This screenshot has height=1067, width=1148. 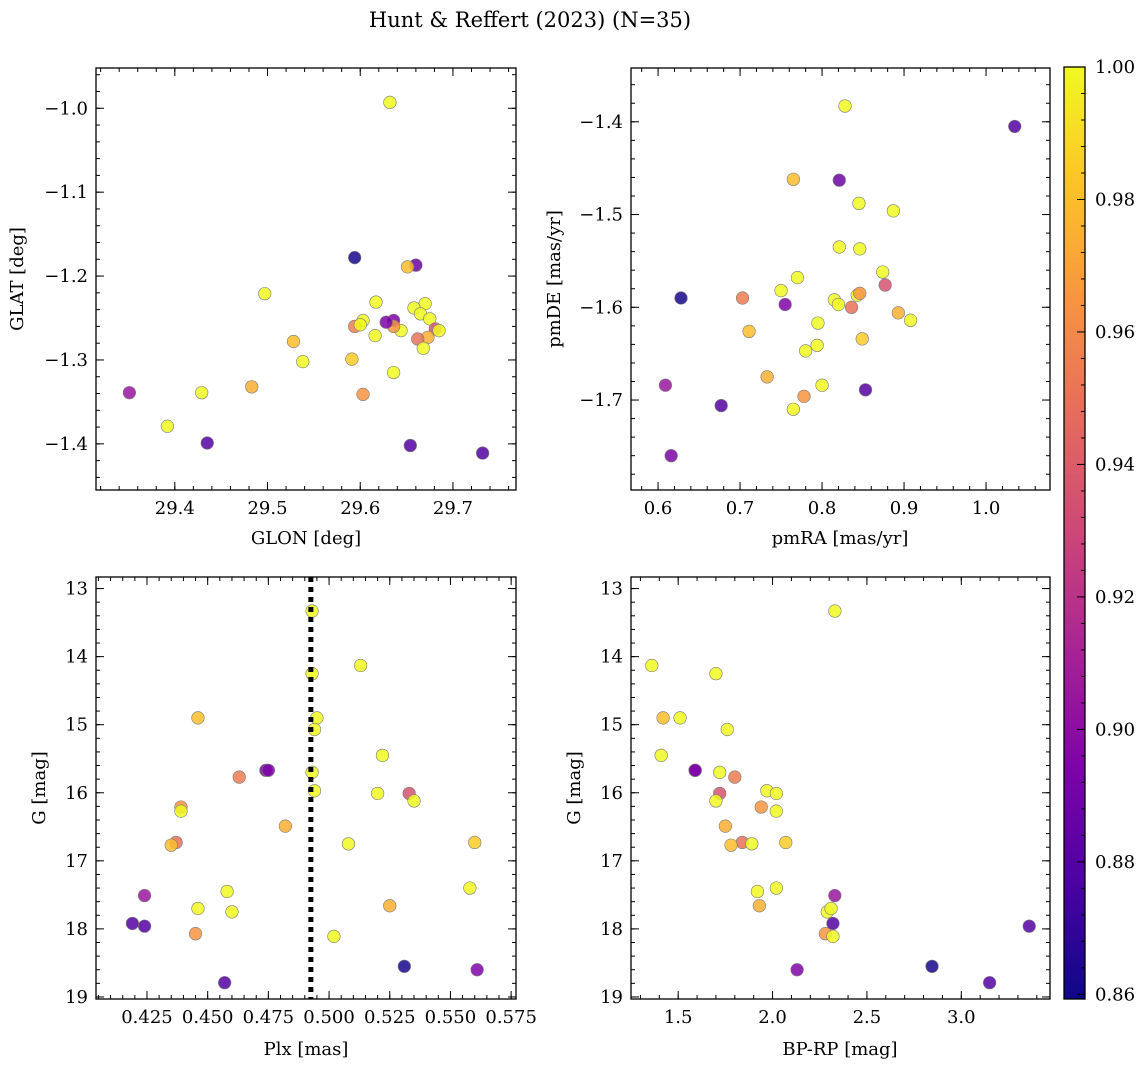 What do you see at coordinates (66, 444) in the screenshot?
I see `y-tick-label: −1.4` at bounding box center [66, 444].